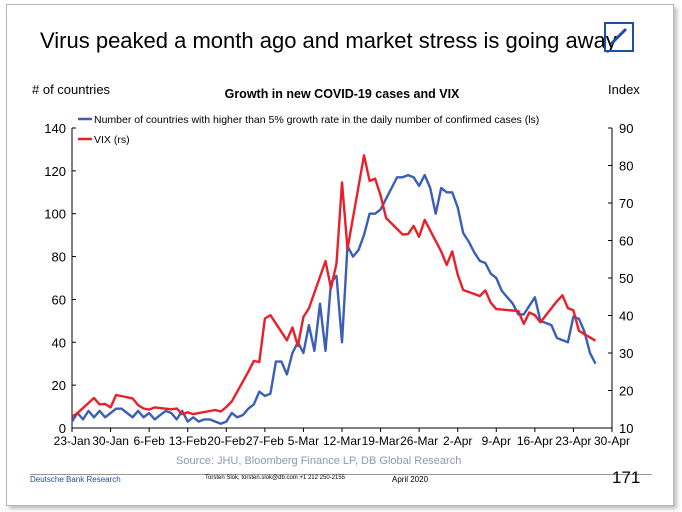 This screenshot has height=512, width=682. I want to click on x-tick-label: 20-Feb, so click(226, 441).